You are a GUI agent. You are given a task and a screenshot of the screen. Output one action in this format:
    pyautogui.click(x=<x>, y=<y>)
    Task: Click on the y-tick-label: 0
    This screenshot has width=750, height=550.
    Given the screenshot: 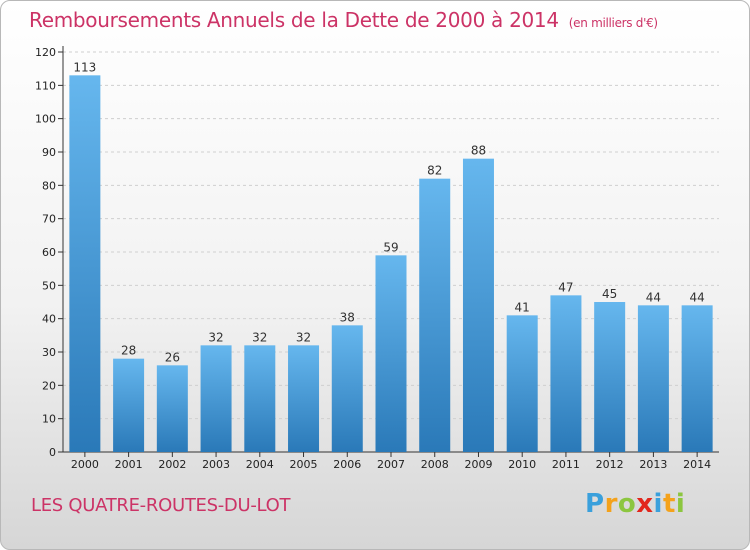 What is the action you would take?
    pyautogui.click(x=52, y=452)
    